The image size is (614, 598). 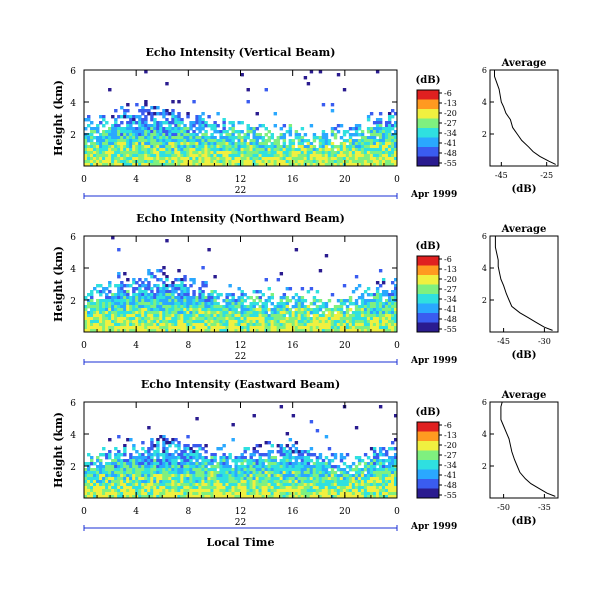 What do you see at coordinates (240, 357) in the screenshot?
I see `day-label: 22` at bounding box center [240, 357].